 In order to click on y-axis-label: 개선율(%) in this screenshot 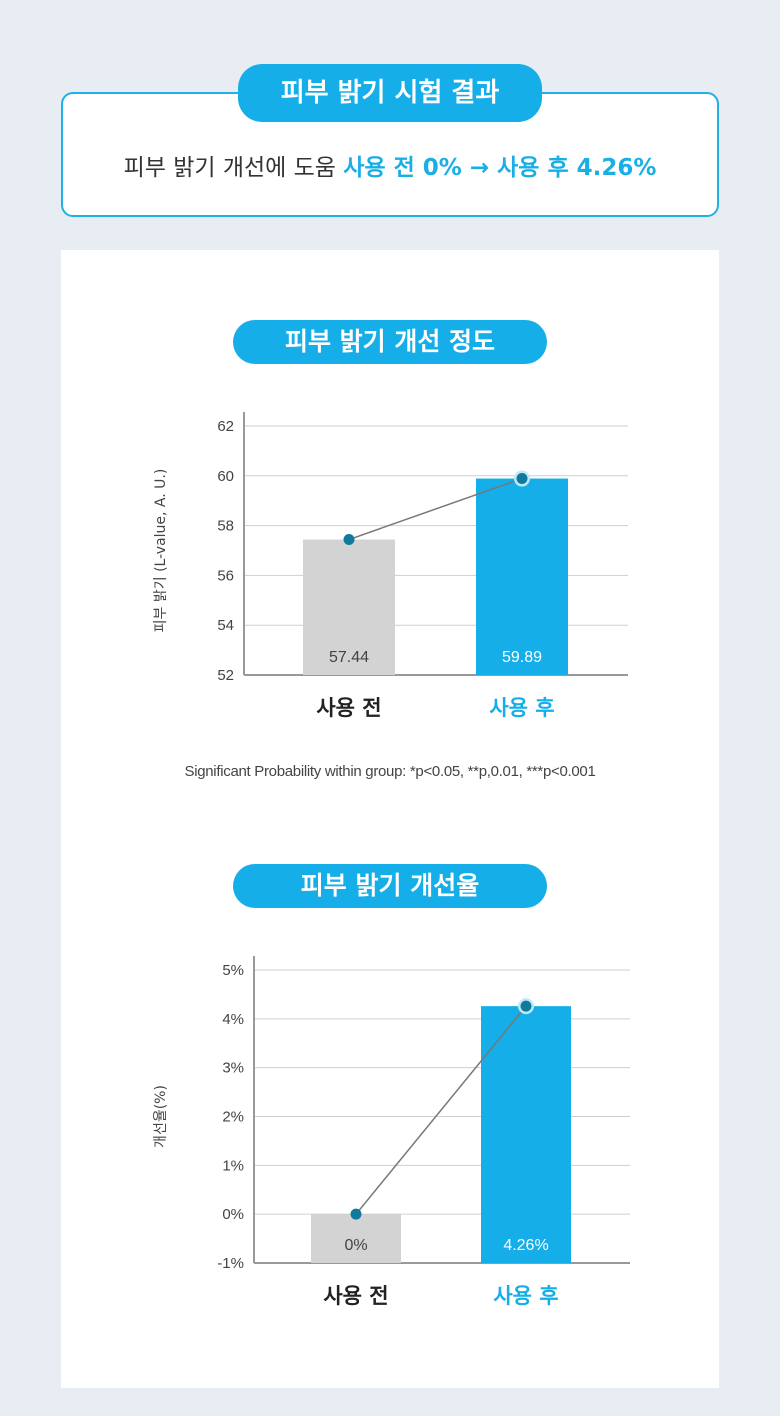, I will do `click(161, 1116)`.